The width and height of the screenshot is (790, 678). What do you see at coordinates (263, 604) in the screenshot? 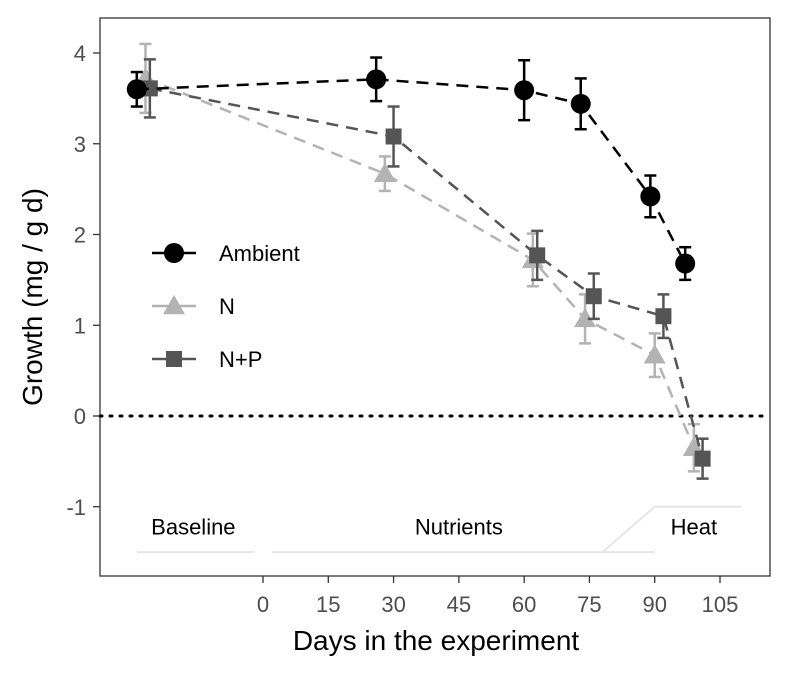
I see `x-tick-label: 0` at bounding box center [263, 604].